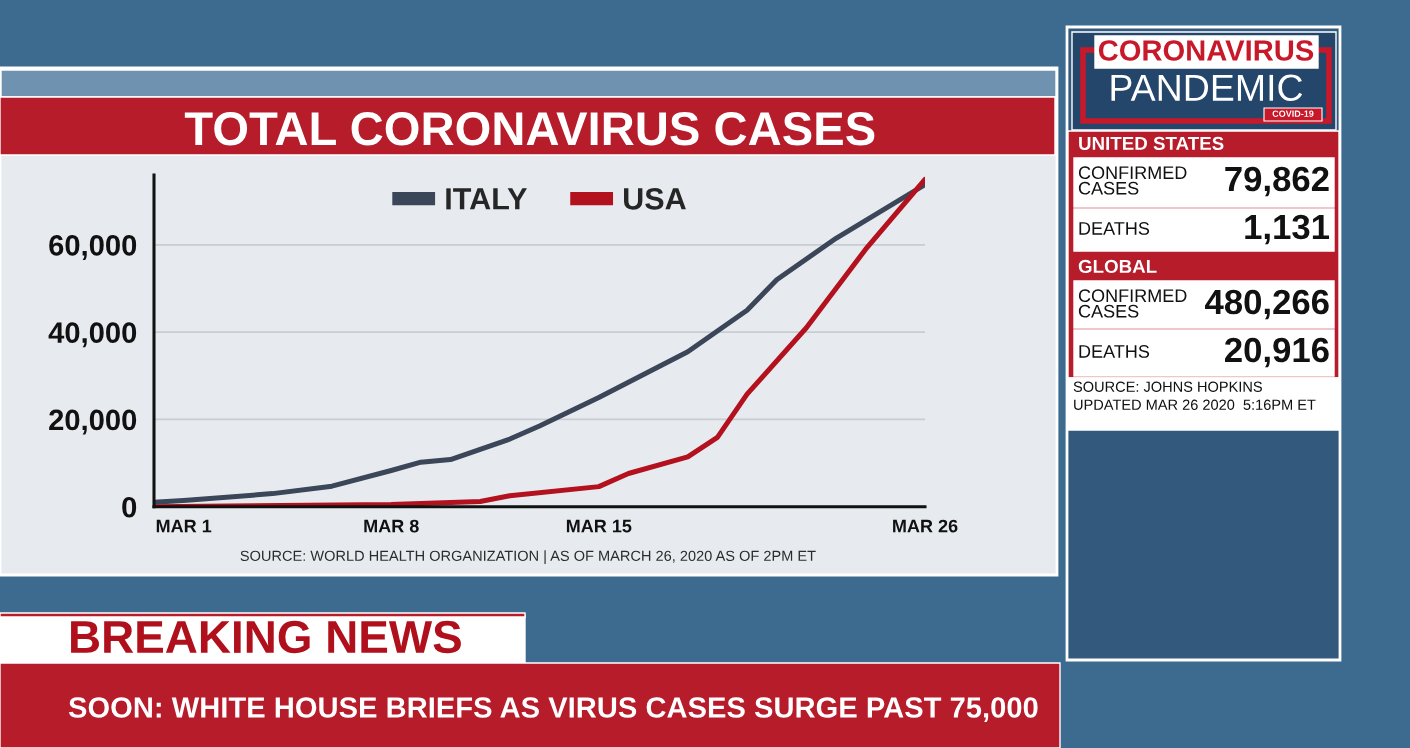  Describe the element at coordinates (1167, 386) in the screenshot. I see `source-note: SOURCE: JOHNS HOPKINS` at that location.